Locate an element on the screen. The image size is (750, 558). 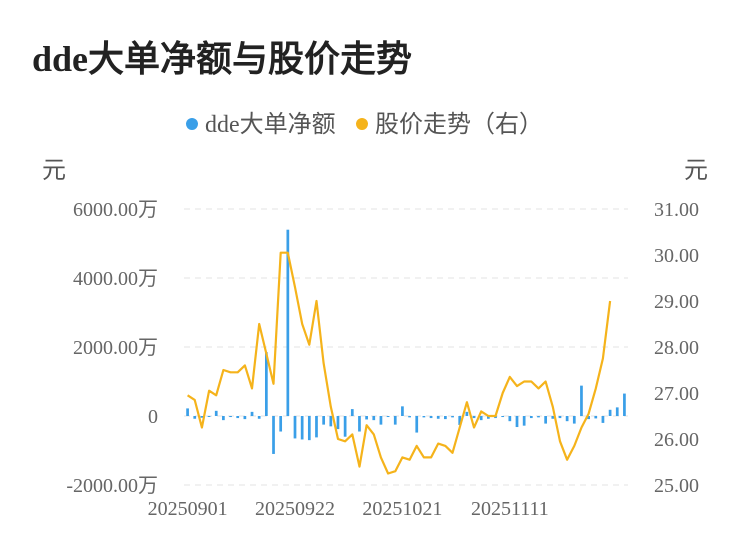
left-tick-label: 4000.00万 is located at coordinates (115, 279).